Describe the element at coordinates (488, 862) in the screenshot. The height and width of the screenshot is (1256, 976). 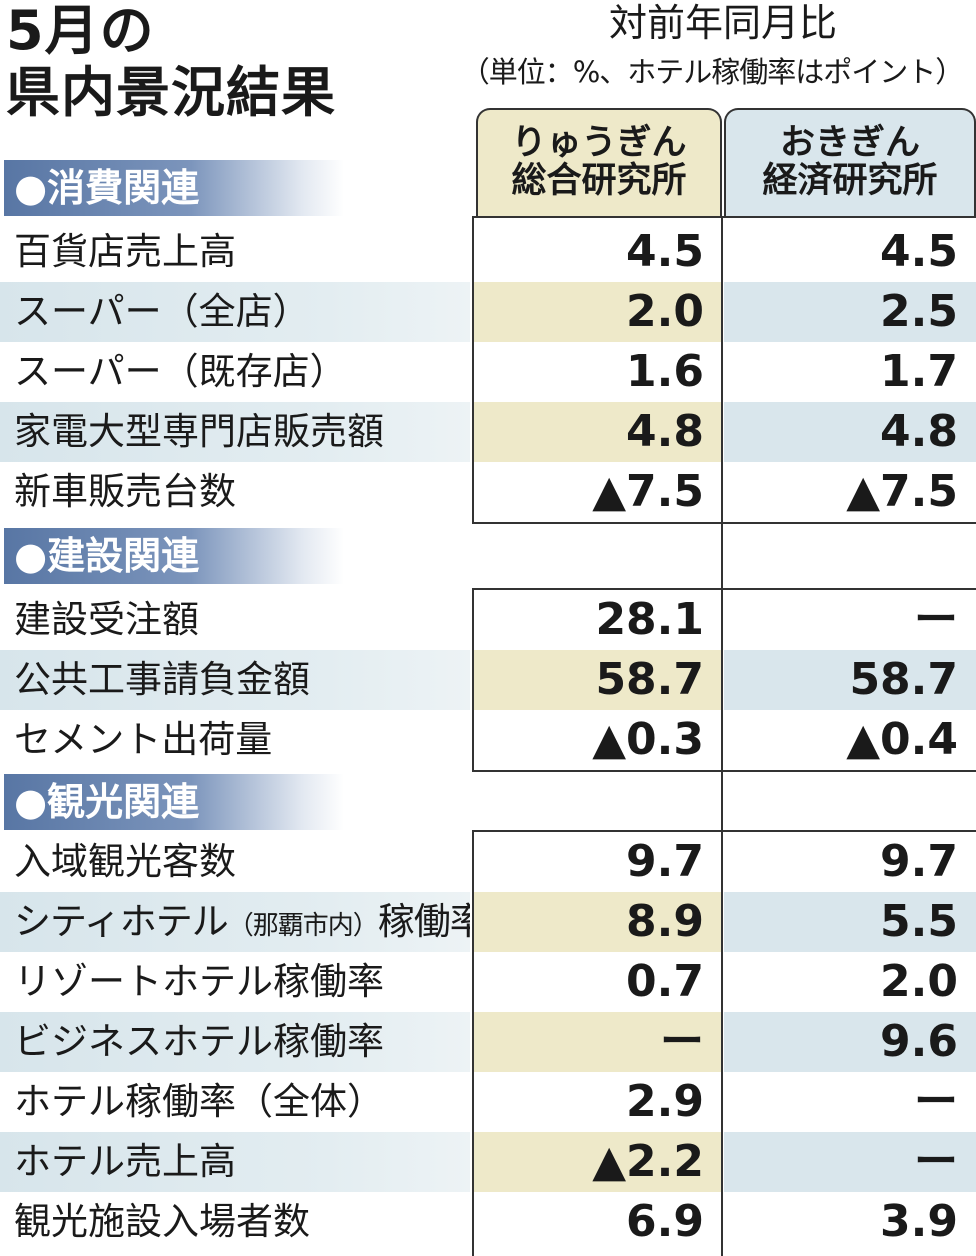
I see `table-row: 入域観光客数 9.7 9.7` at that location.